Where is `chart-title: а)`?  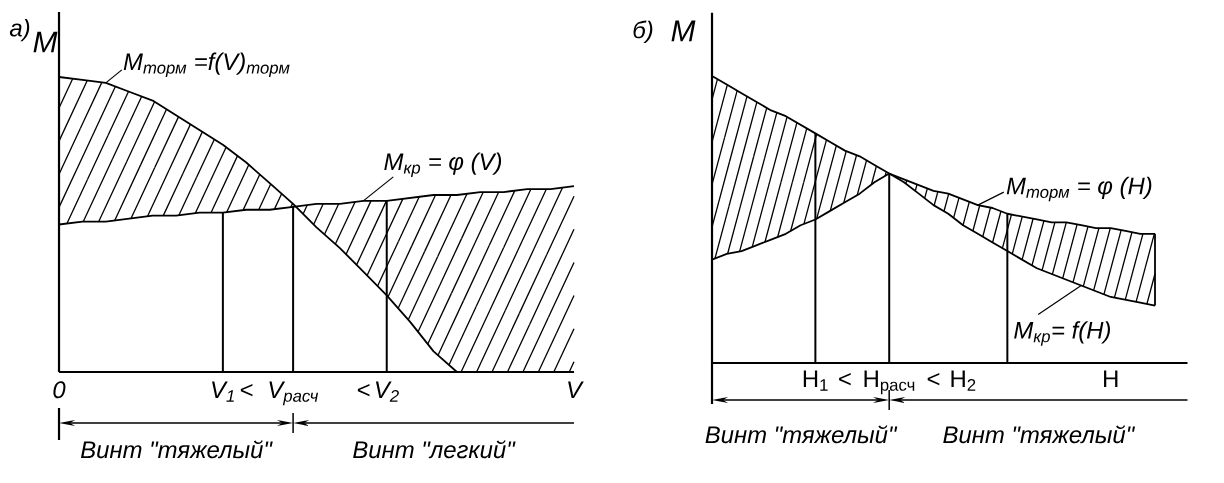 chart-title: а) is located at coordinates (19, 30).